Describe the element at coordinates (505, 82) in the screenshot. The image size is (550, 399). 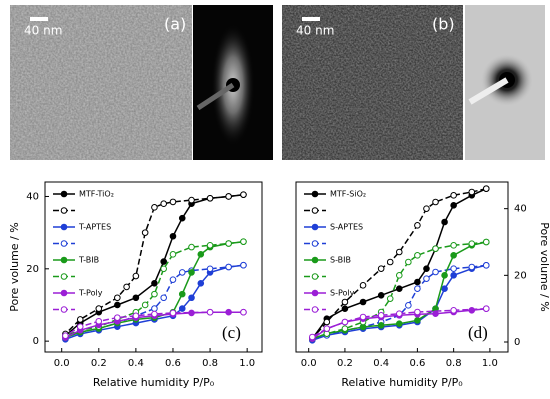
I see `diffraction-b` at that location.